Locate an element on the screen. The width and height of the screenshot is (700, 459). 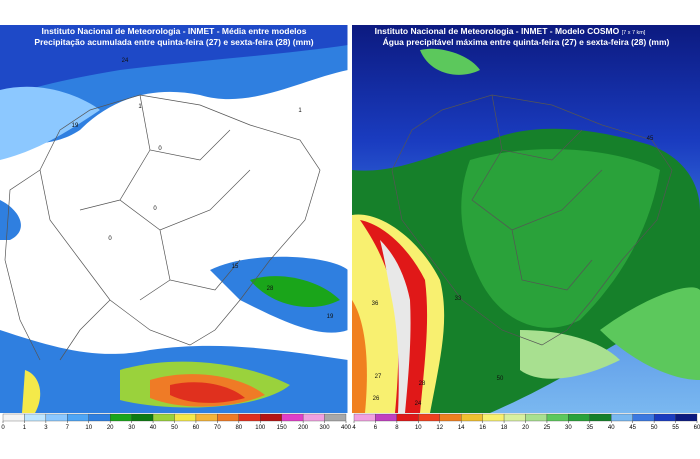
map-label: 33 is located at coordinates (458, 299).